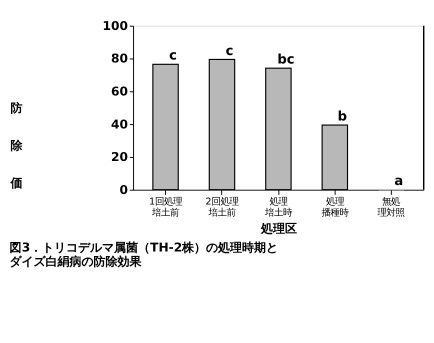 Image resolution: width=434 pixels, height=343 pixels. I want to click on y-tick-label: 60, so click(119, 91).